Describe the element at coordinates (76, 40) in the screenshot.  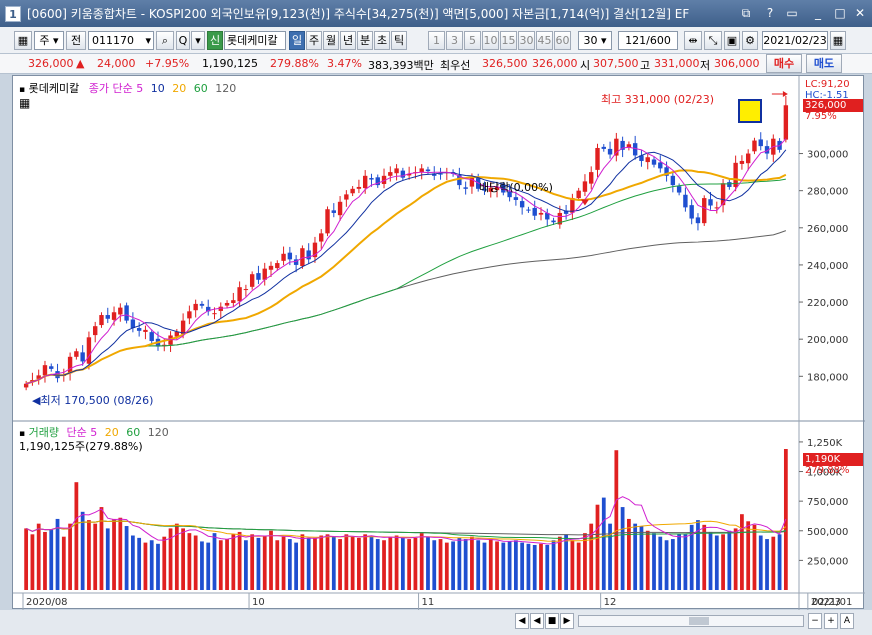
I see `prev-button: 전` at that location.